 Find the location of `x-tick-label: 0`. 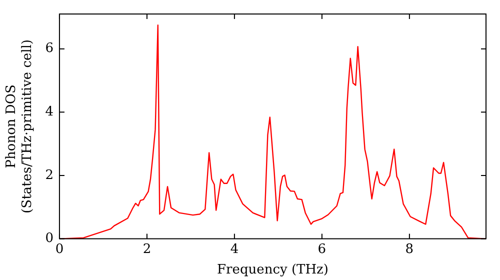

x-tick-label: 0 is located at coordinates (59, 249).